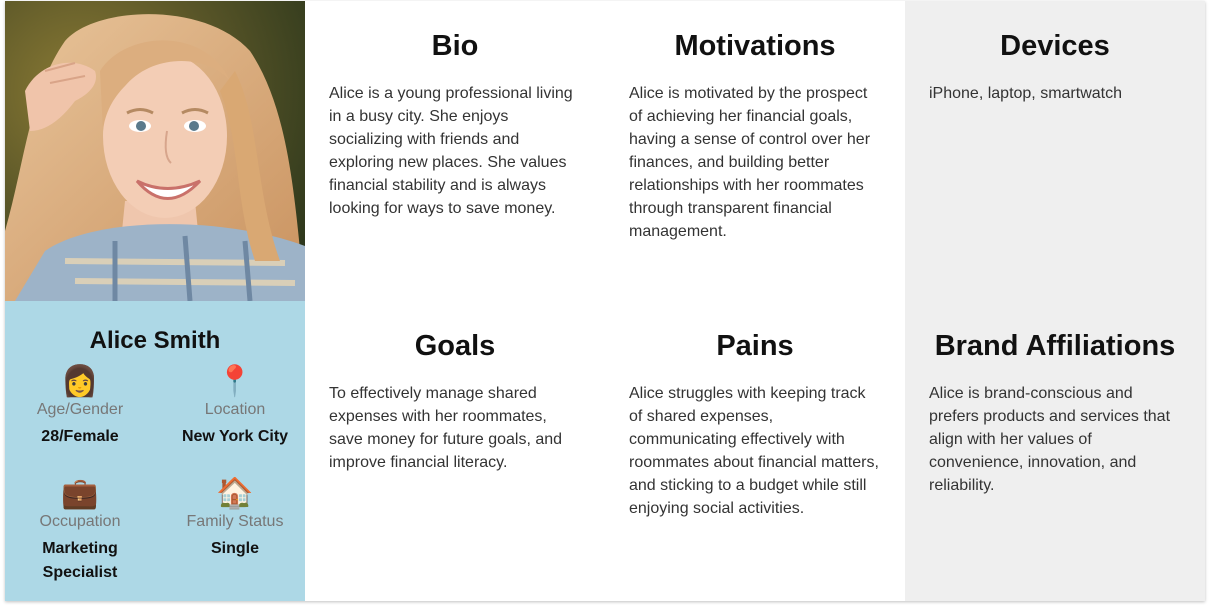  What do you see at coordinates (80, 531) in the screenshot?
I see `attr-occupation: 💼 Occupation Marketing Specialist` at bounding box center [80, 531].